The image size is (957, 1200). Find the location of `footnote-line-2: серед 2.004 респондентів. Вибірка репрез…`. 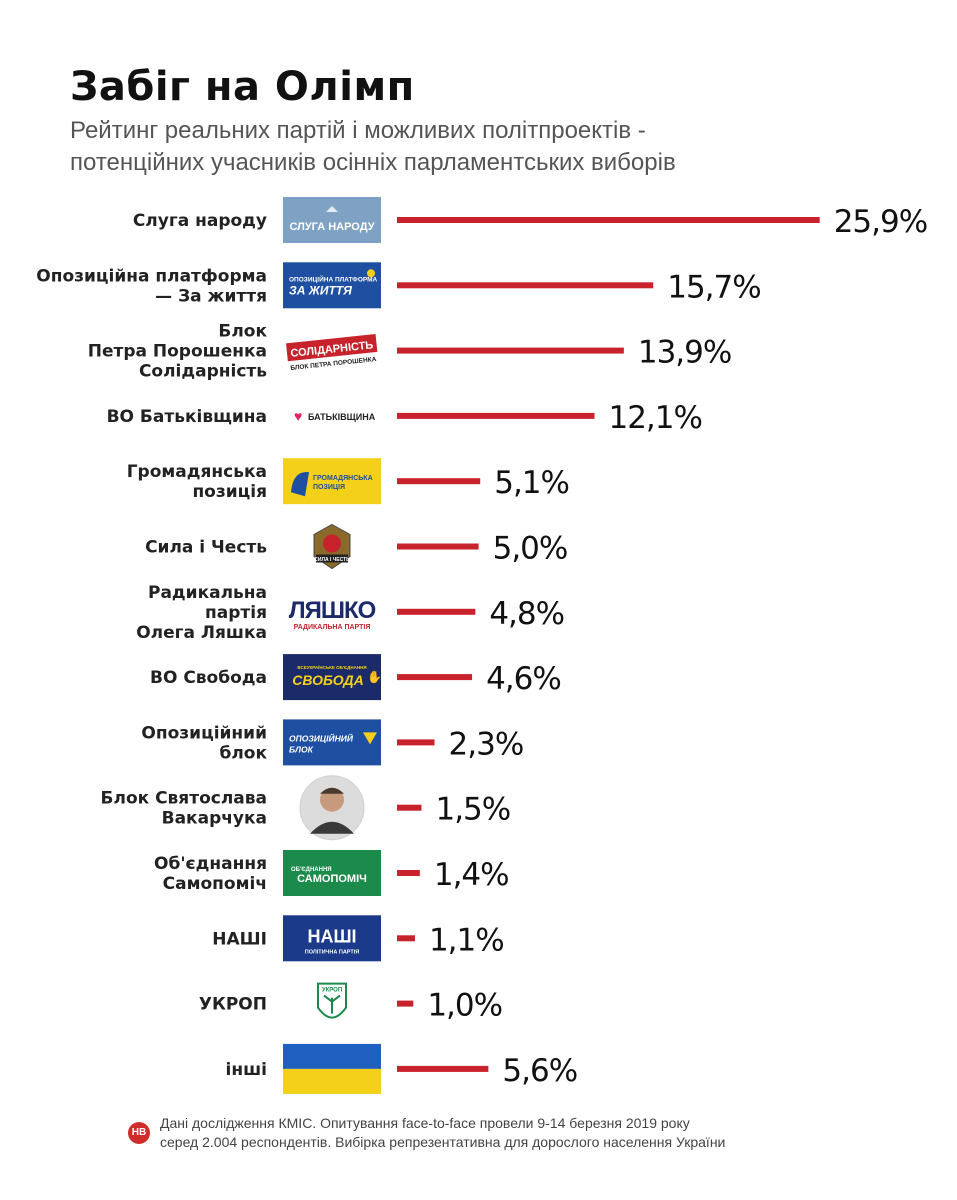

footnote-line-2: серед 2.004 респондентів. Вибірка репрез… is located at coordinates (443, 1142).